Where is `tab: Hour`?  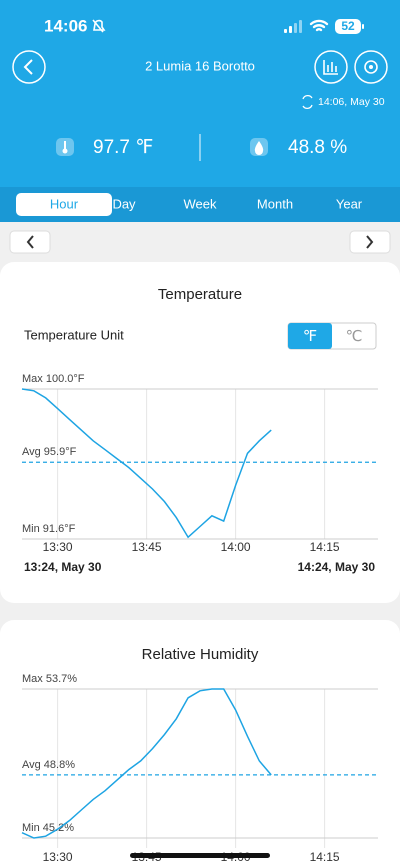
tab: Hour is located at coordinates (64, 203).